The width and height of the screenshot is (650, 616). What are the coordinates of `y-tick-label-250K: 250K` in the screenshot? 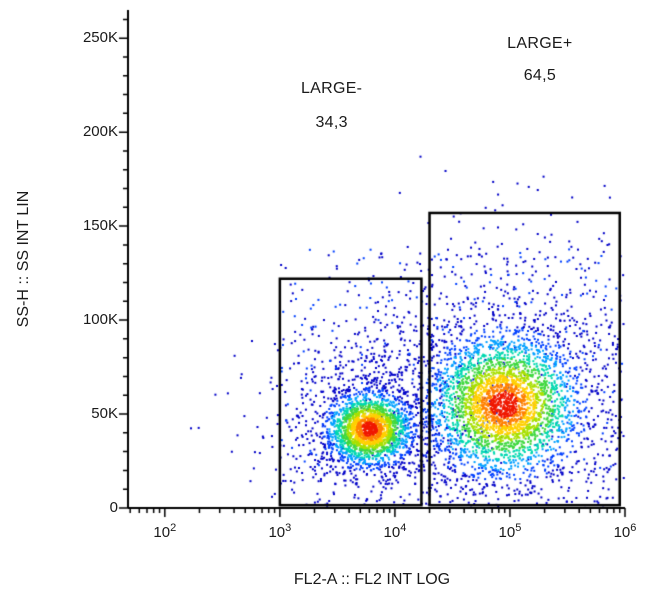 It's located at (100, 38).